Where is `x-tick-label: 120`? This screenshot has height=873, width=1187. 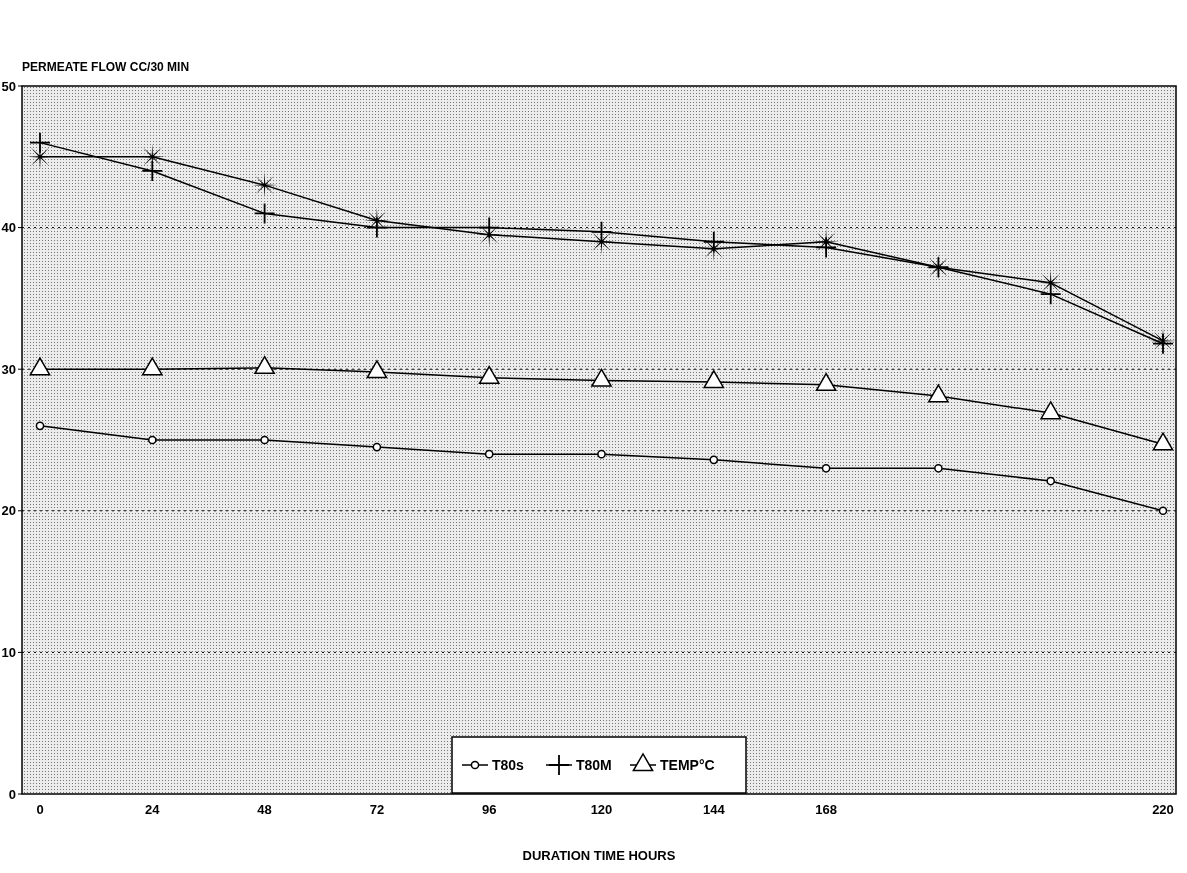 x-tick-label: 120 is located at coordinates (601, 809).